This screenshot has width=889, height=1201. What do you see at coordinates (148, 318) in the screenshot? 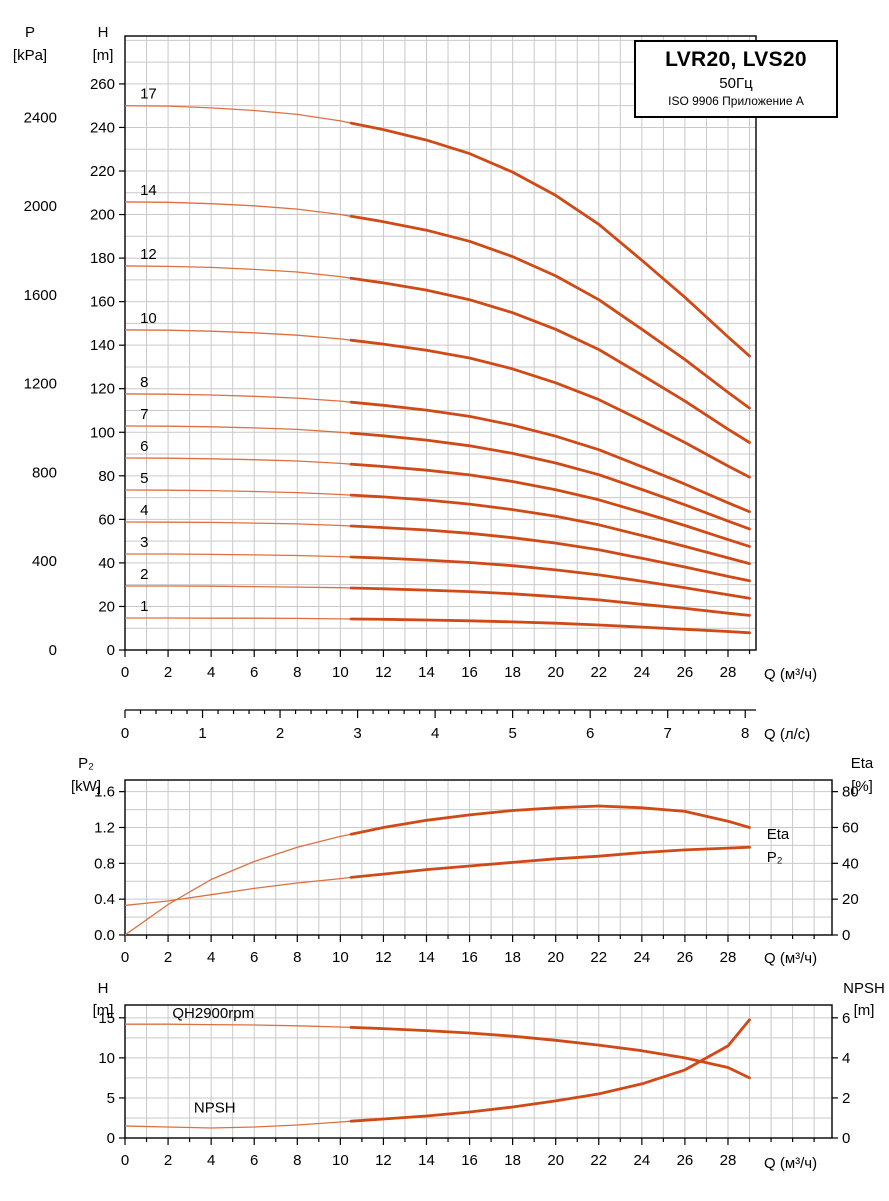
I see `stage-label: 10` at bounding box center [148, 318].